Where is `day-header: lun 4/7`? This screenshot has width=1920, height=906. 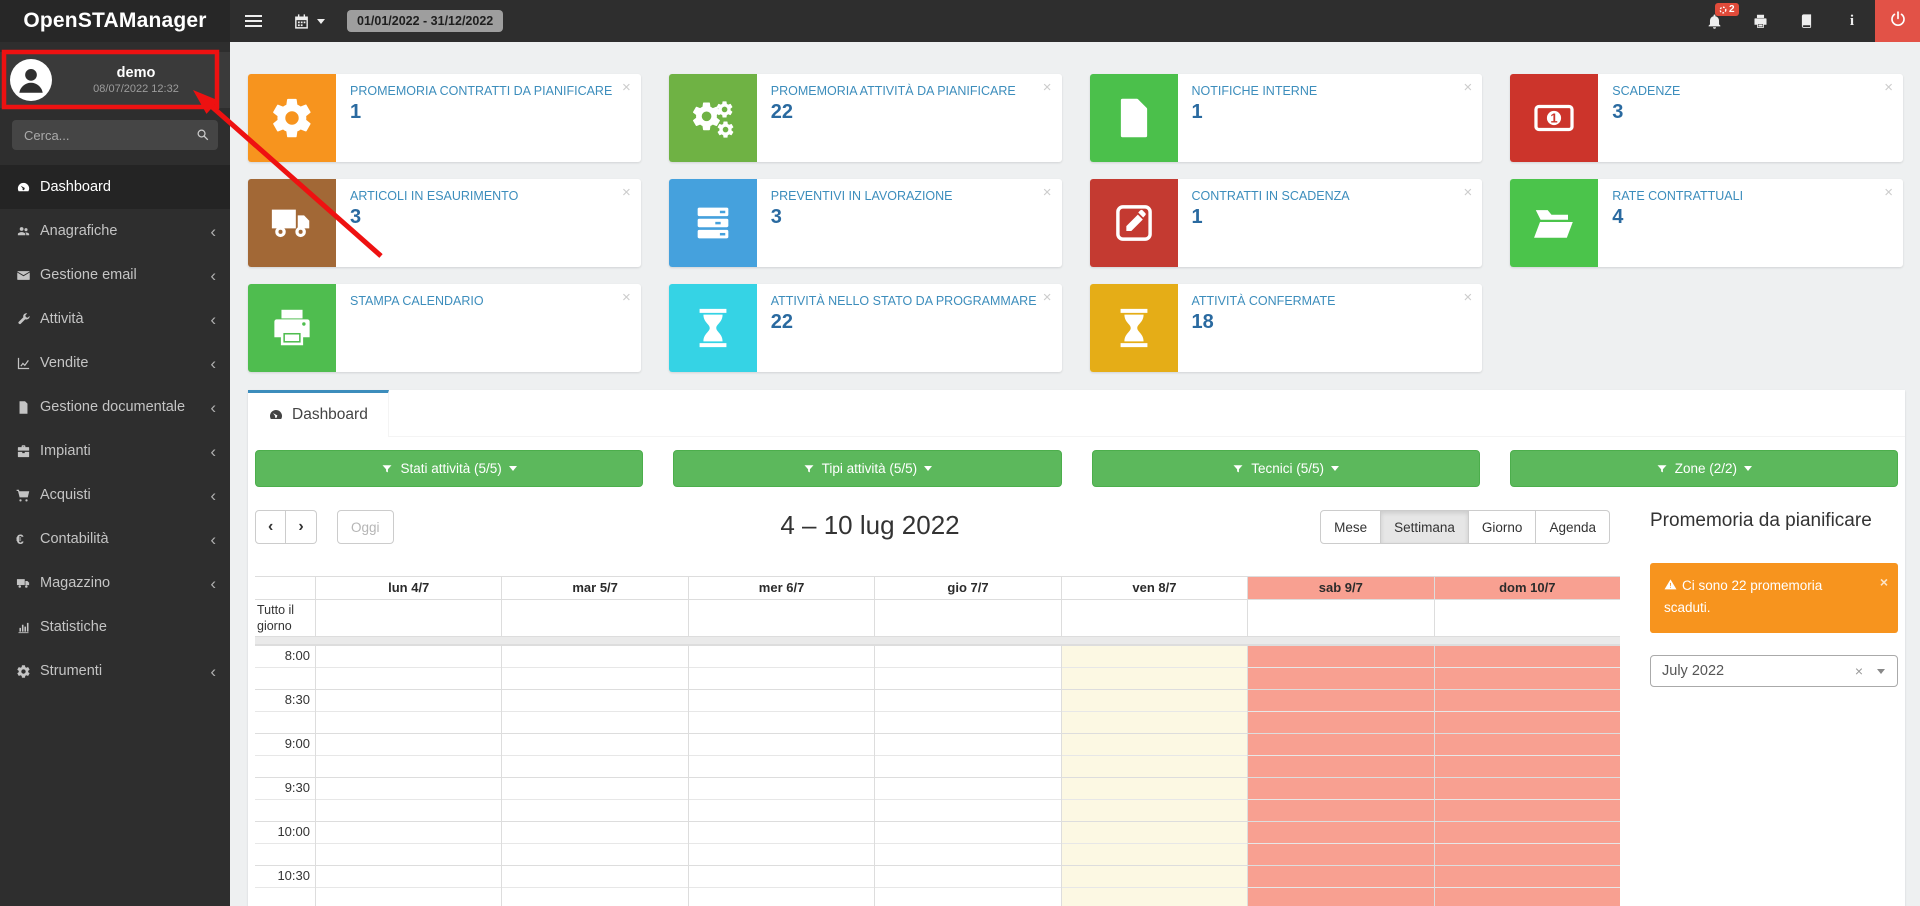
day-header: lun 4/7 is located at coordinates (408, 588).